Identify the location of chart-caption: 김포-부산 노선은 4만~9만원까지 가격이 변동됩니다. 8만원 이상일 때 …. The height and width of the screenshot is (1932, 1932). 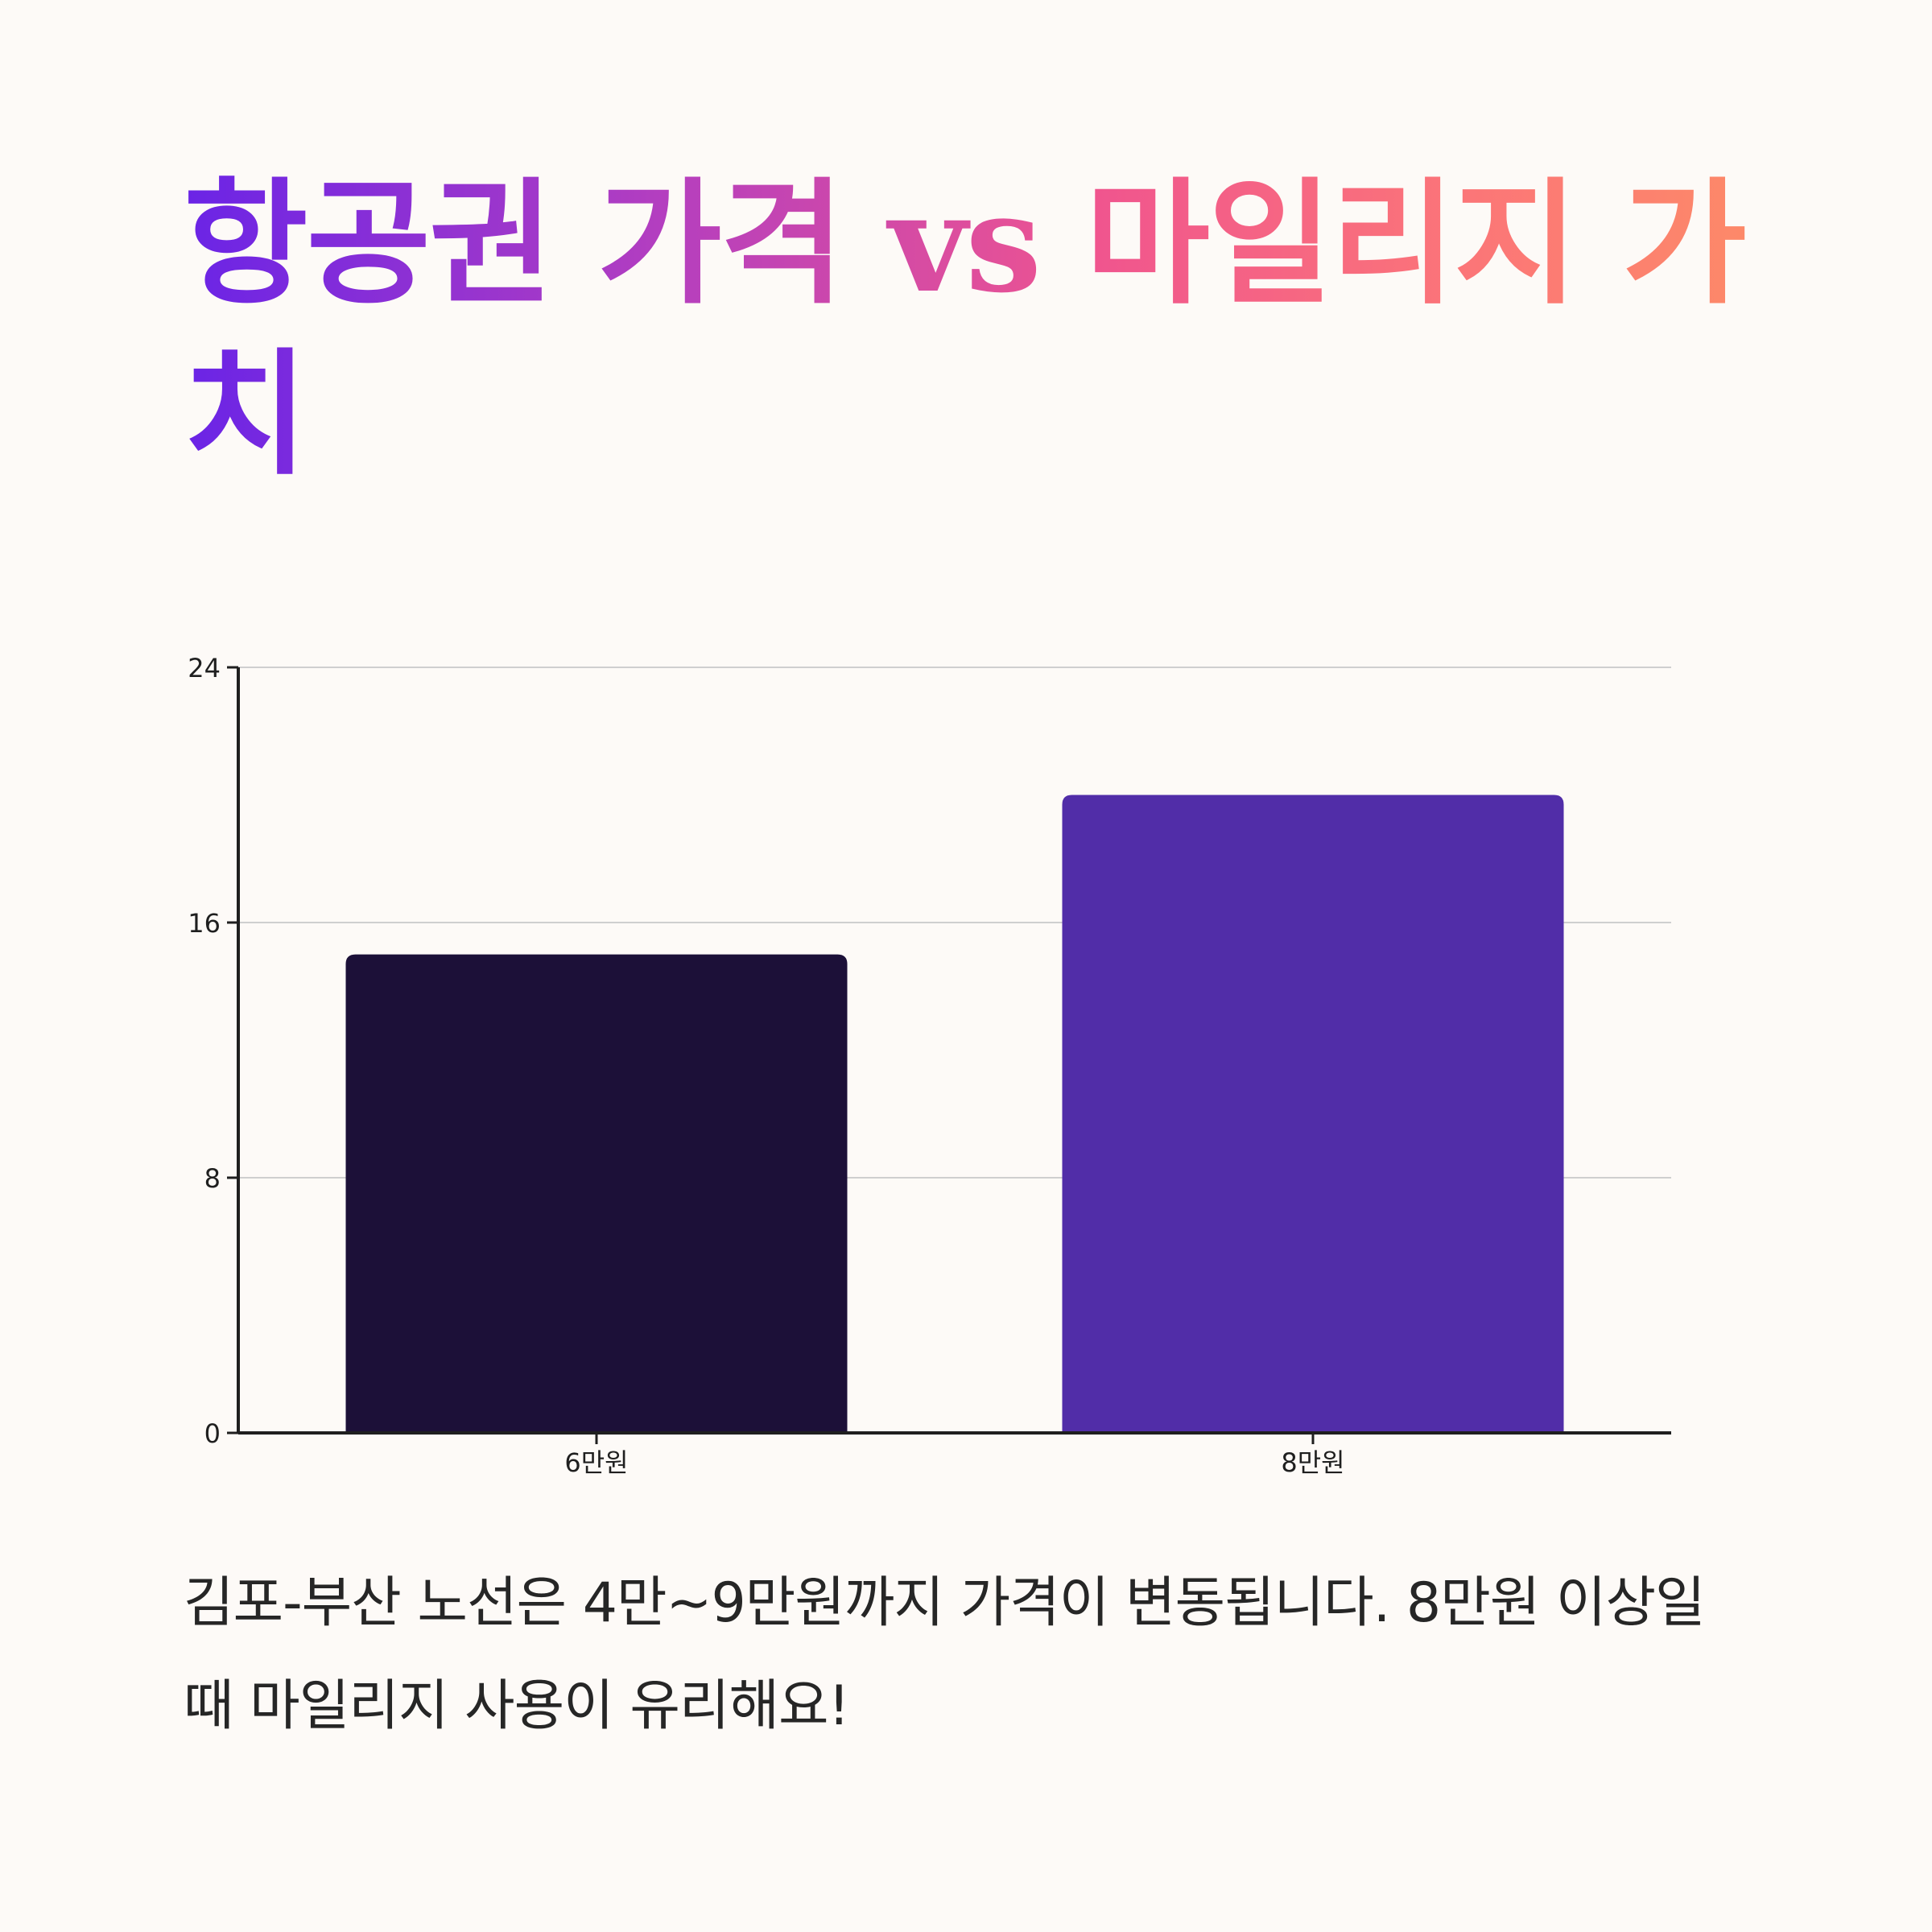
(945, 1654).